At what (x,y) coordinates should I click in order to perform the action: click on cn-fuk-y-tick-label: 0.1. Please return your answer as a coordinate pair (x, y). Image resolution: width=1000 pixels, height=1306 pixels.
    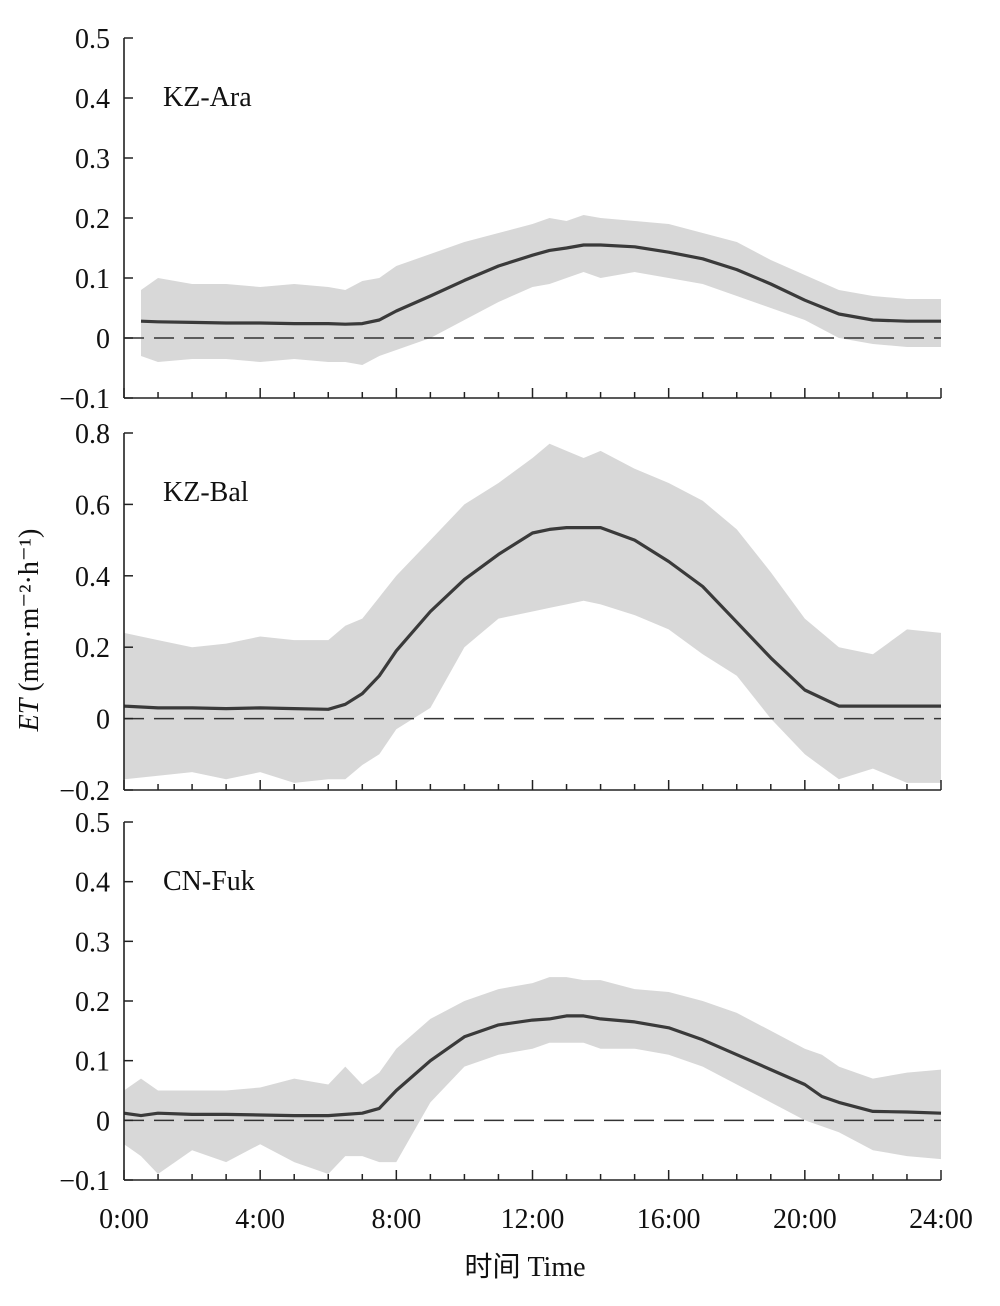
    Looking at the image, I should click on (92, 1062).